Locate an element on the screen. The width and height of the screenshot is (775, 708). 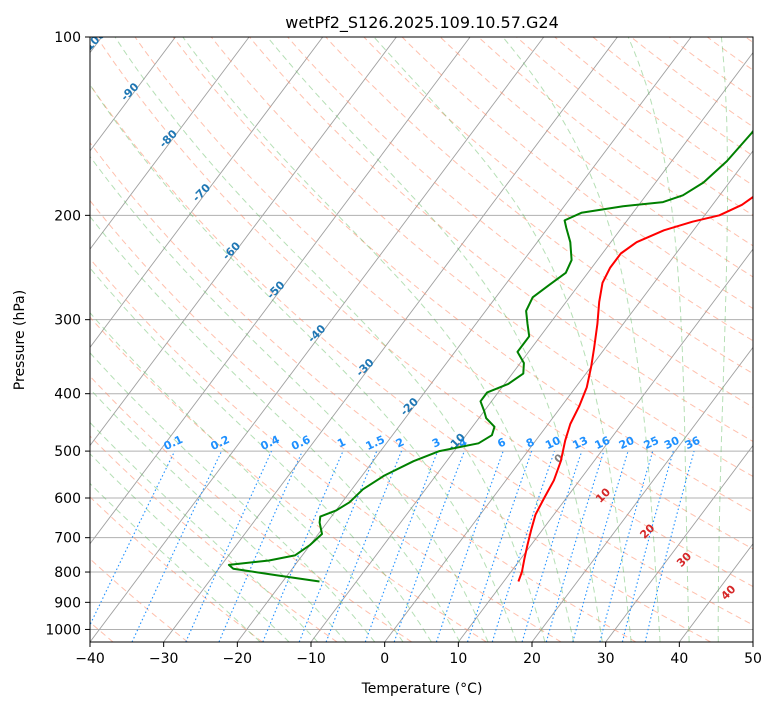
mixing-ratio-label: 0.2 is located at coordinates (219, 443).